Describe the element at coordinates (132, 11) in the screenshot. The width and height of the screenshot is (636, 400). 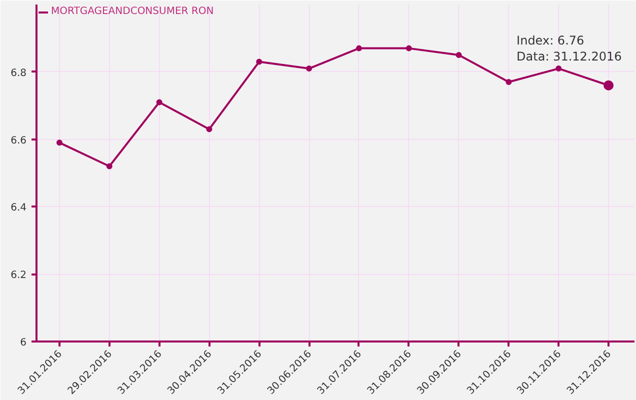
I see `text: MORTGAGEANDCONSUMER RON` at that location.